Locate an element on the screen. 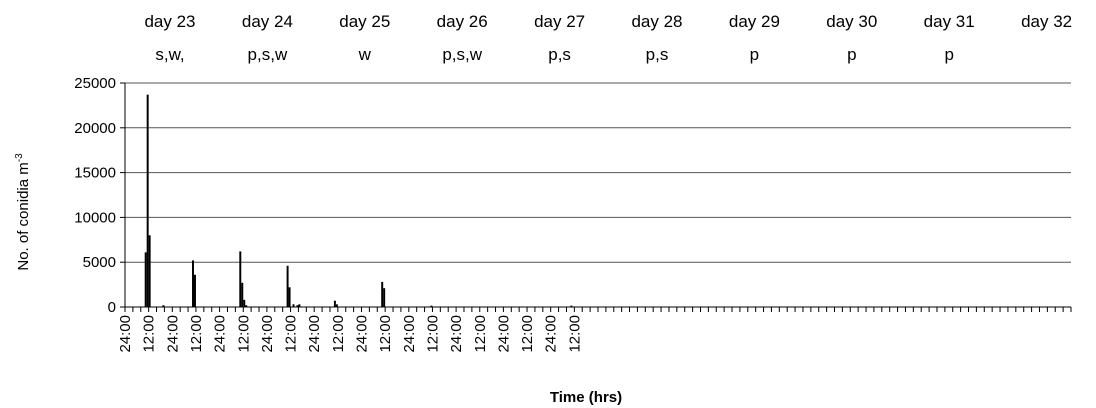 The width and height of the screenshot is (1096, 408). y-tick-label: 20000 is located at coordinates (95, 128).